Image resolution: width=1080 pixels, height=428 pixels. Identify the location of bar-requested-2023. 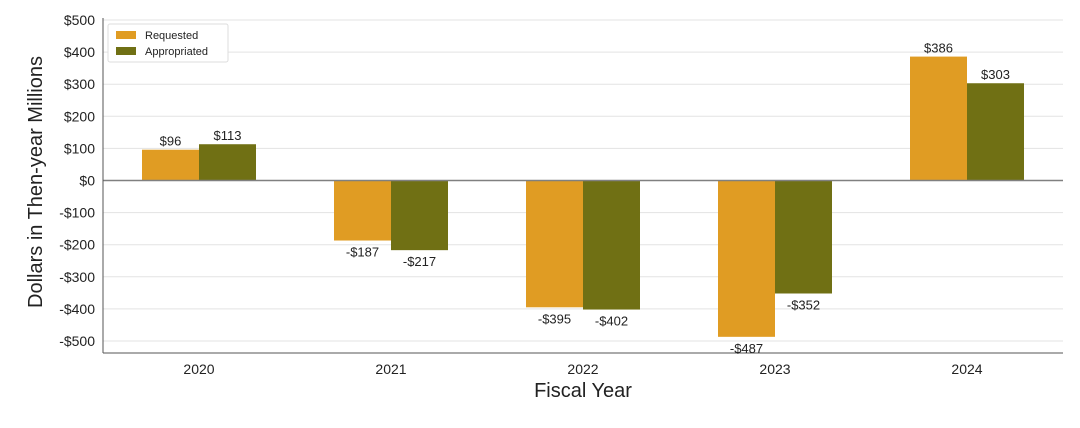
(746, 258).